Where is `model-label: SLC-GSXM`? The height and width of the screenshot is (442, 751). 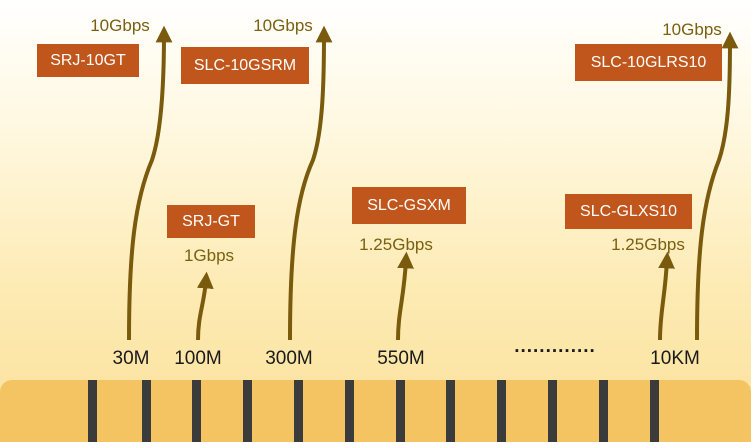 model-label: SLC-GSXM is located at coordinates (409, 205).